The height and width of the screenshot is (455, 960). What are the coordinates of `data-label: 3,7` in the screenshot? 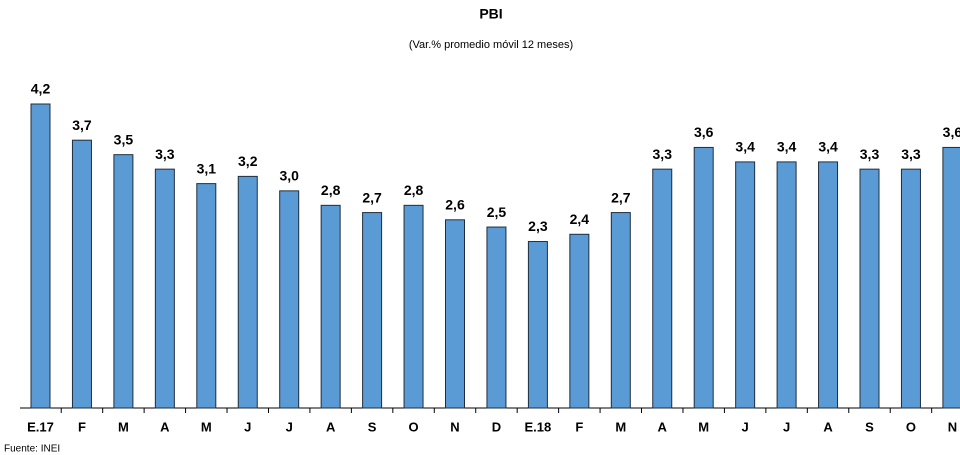 It's located at (82, 125).